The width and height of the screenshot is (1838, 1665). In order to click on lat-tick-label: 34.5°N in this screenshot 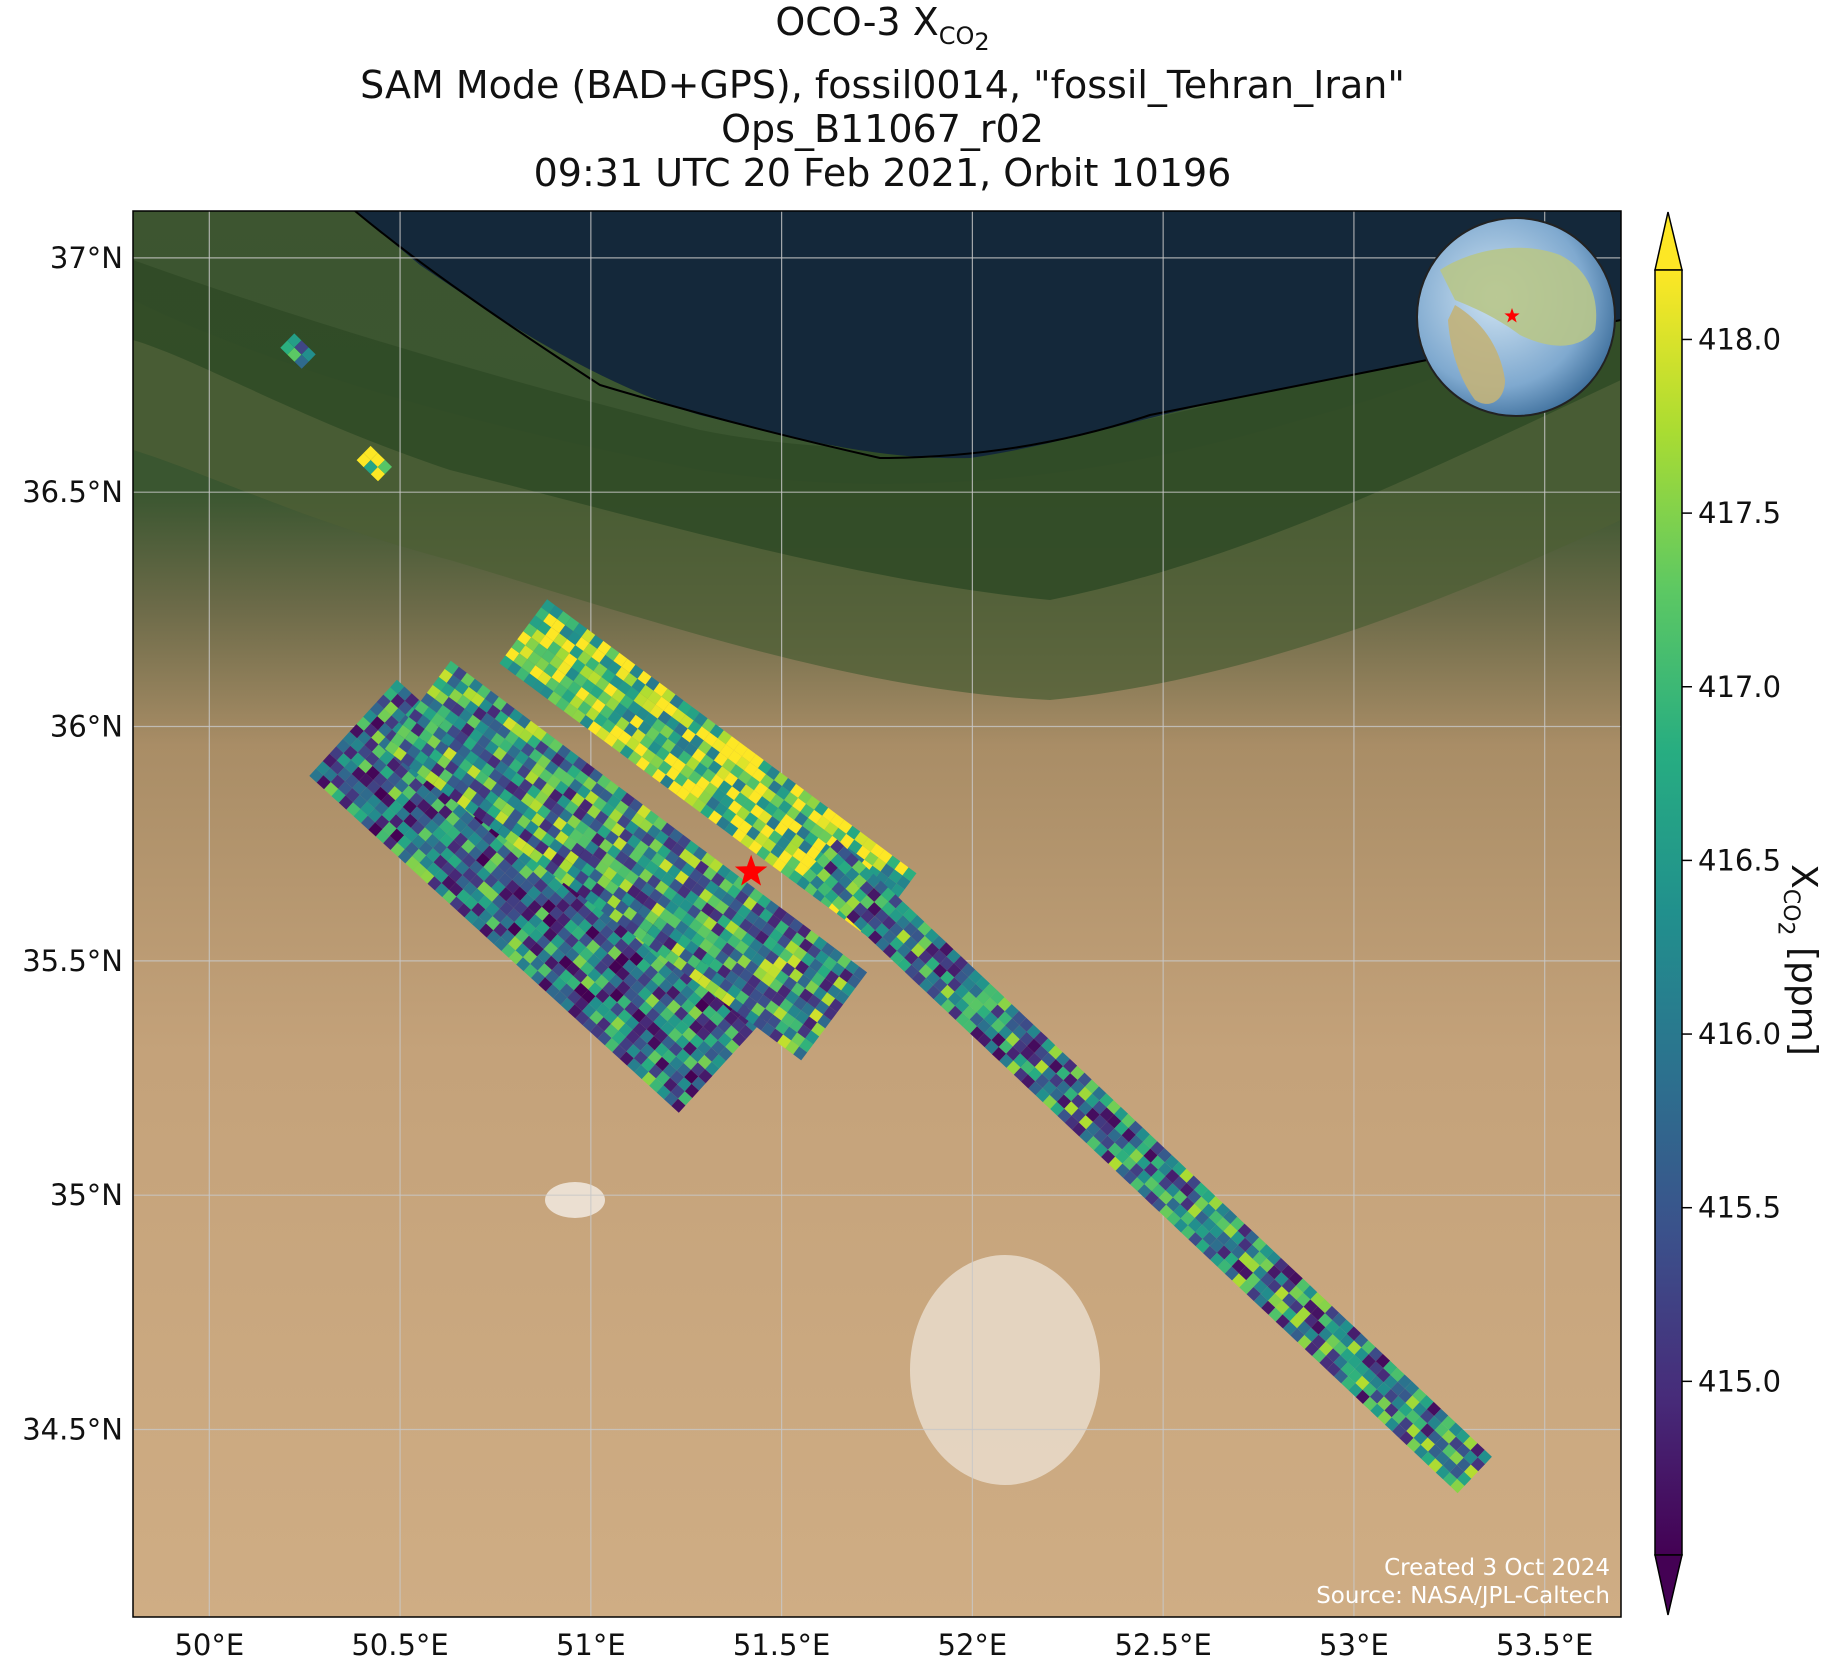, I will do `click(72, 1430)`.